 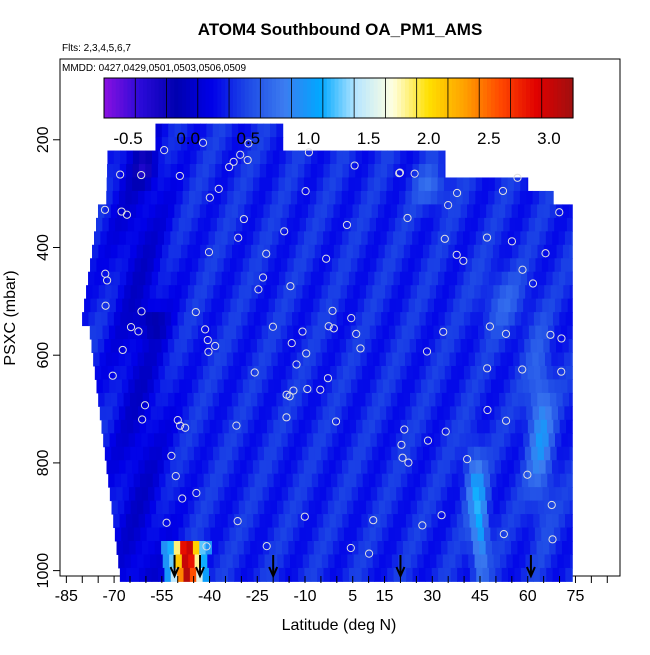 What do you see at coordinates (331, 590) in the screenshot?
I see `x-axis: -85 -70 -55 -40 -25 -10 5 15 30 45 60 75` at bounding box center [331, 590].